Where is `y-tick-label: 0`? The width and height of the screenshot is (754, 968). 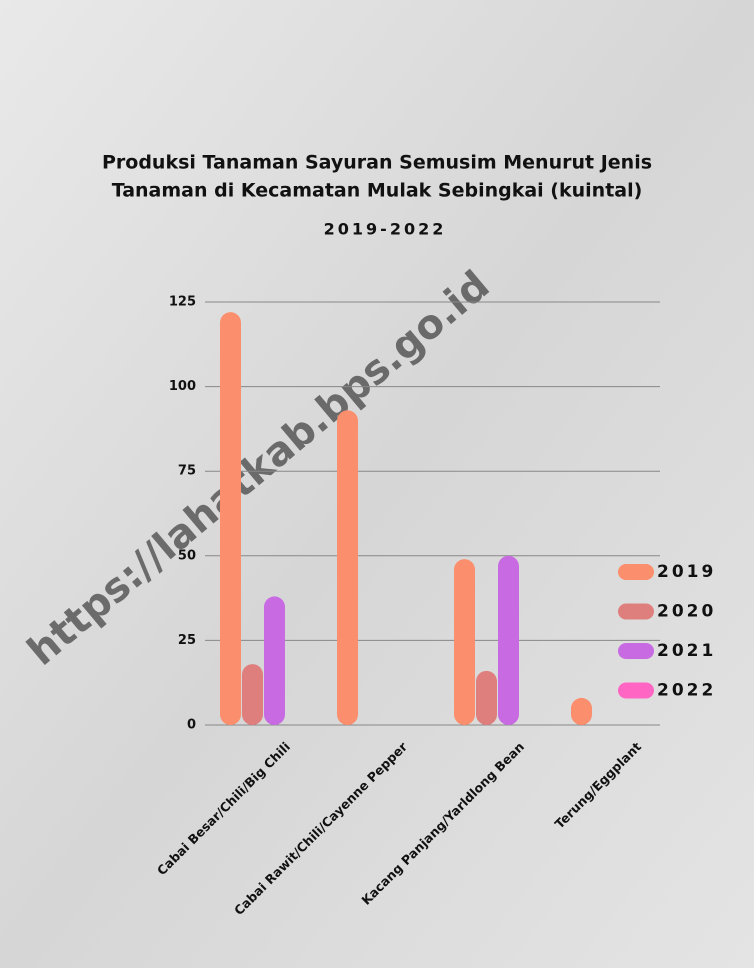 y-tick-label: 0 is located at coordinates (191, 725).